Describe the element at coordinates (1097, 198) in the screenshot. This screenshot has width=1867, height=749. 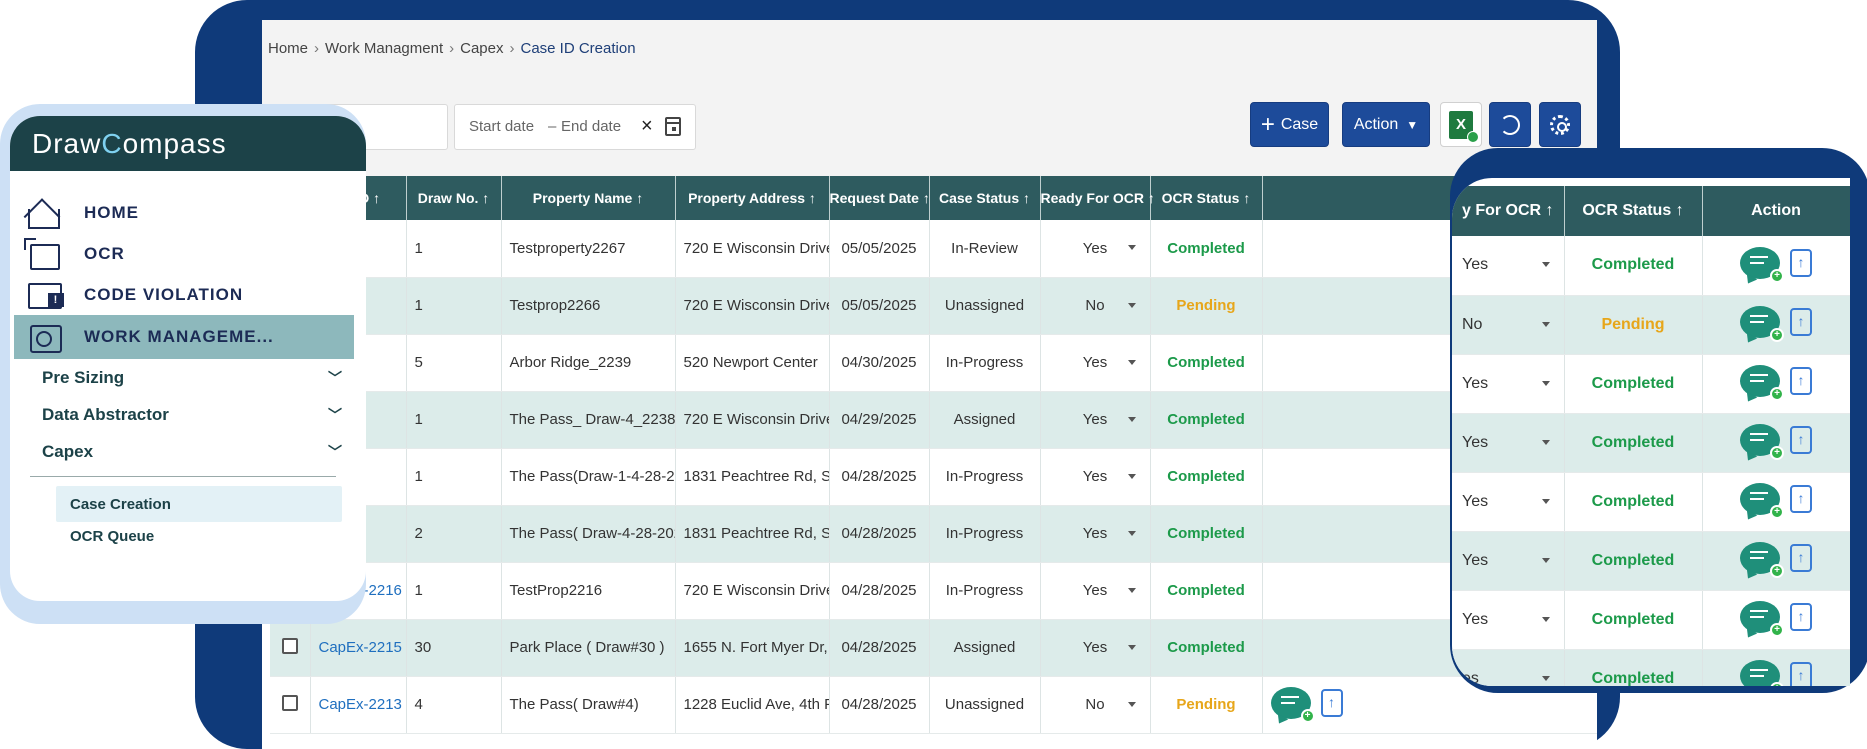
I see `header-ready-for-ocr: Ready For OCR ↑` at that location.